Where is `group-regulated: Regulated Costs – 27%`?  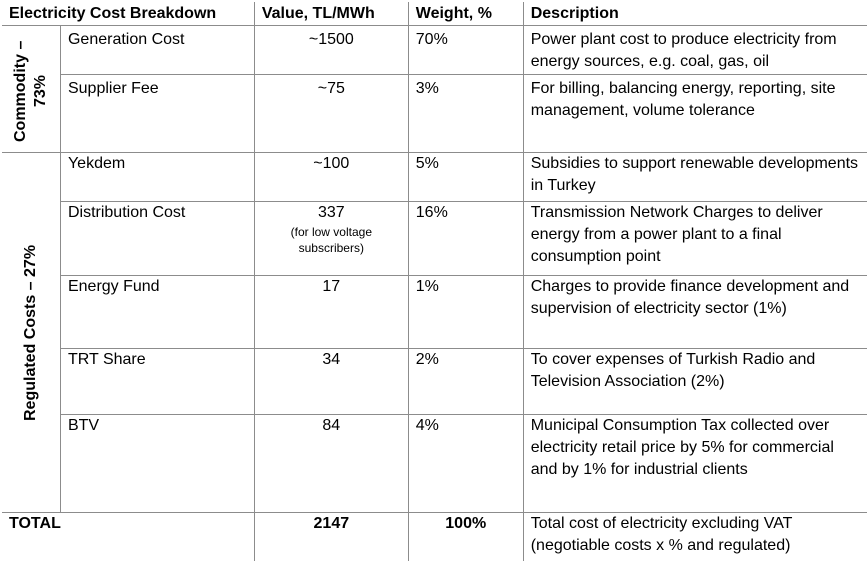 group-regulated: Regulated Costs – 27% is located at coordinates (31, 332).